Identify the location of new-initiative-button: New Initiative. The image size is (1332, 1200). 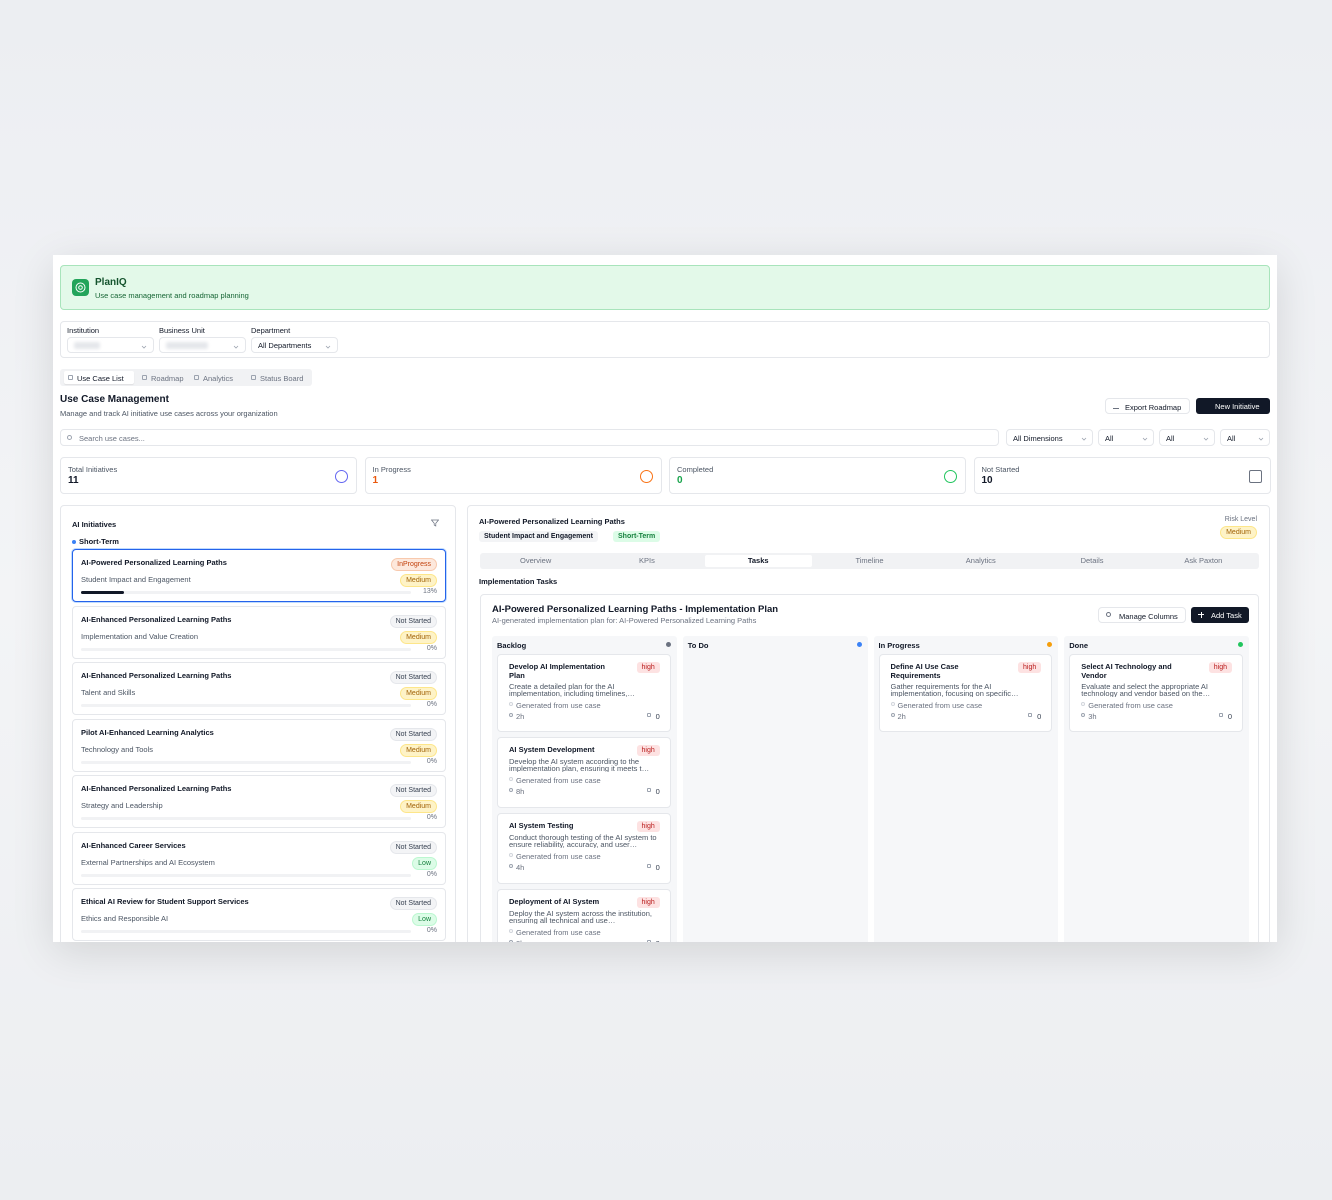
(1233, 406).